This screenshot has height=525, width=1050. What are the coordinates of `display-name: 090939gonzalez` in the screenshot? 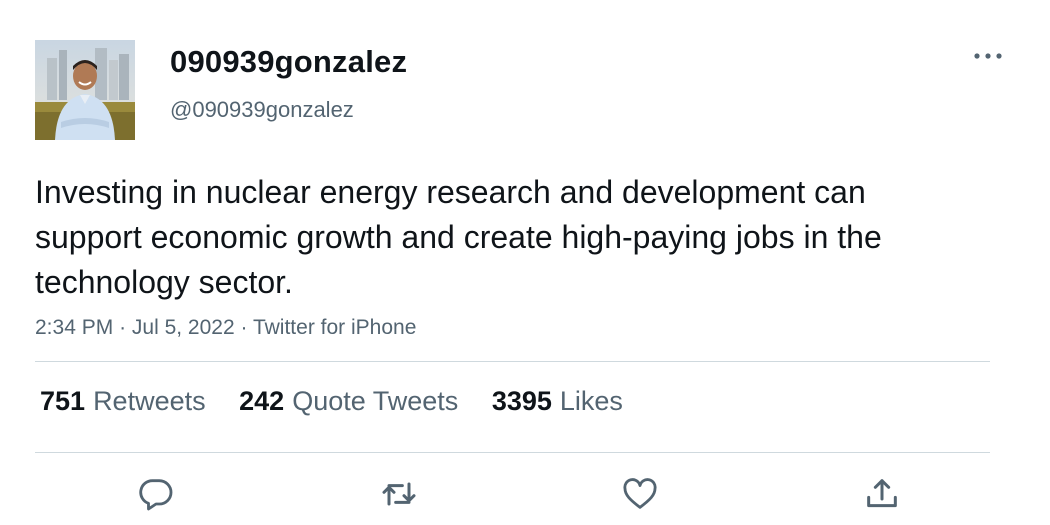 It's located at (288, 62).